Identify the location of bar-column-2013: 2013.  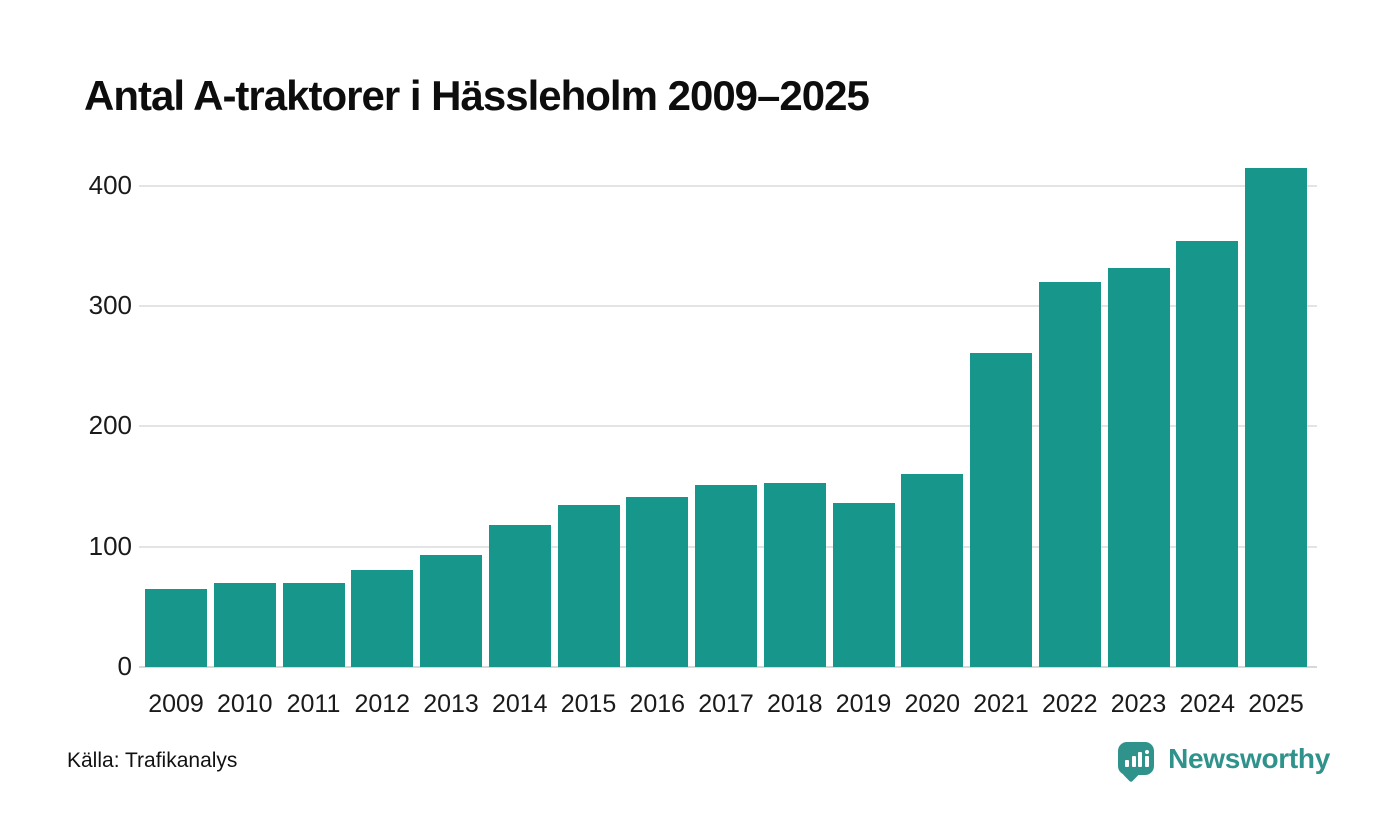
(451, 434).